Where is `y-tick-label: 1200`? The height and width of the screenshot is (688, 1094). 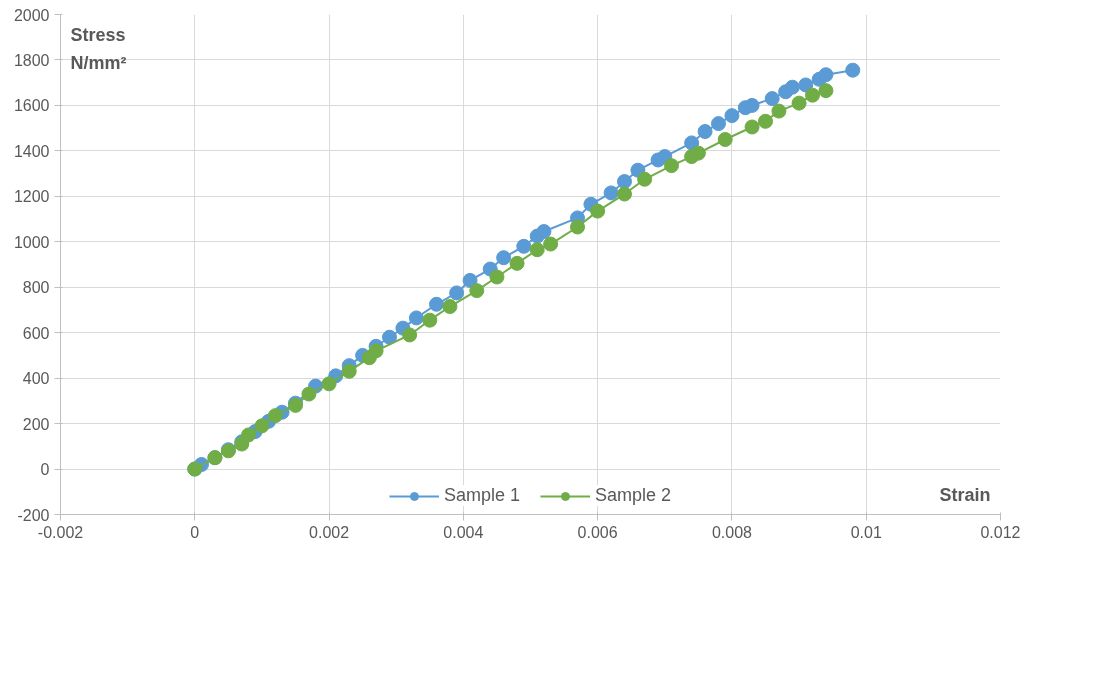
y-tick-label: 1200 is located at coordinates (31, 197).